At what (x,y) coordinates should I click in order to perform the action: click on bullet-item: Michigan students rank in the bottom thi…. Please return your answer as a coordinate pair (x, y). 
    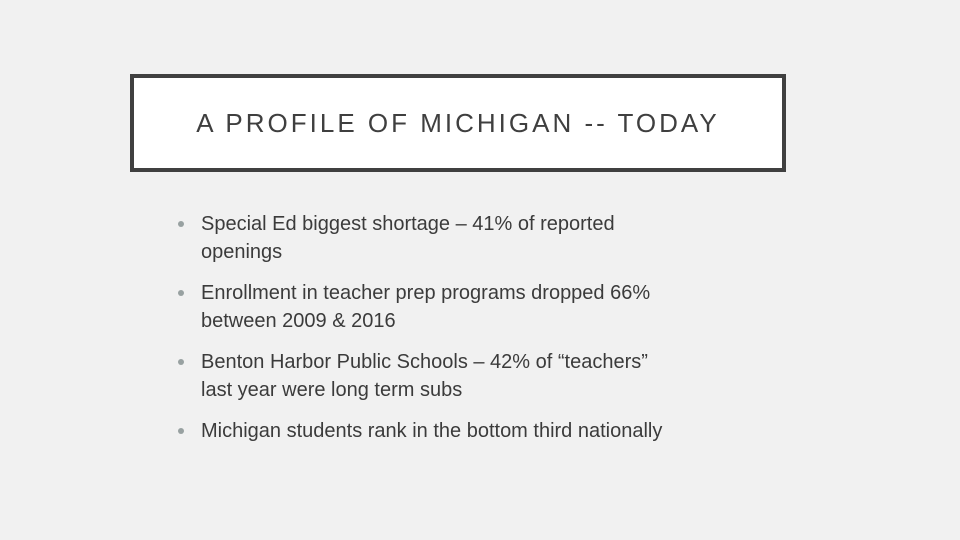
    Looking at the image, I should click on (483, 431).